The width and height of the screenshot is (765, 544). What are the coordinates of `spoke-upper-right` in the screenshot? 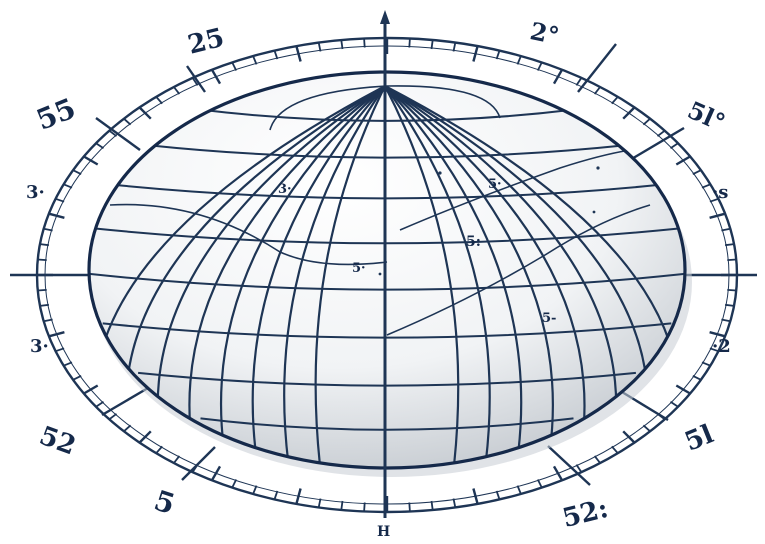 It's located at (657, 144).